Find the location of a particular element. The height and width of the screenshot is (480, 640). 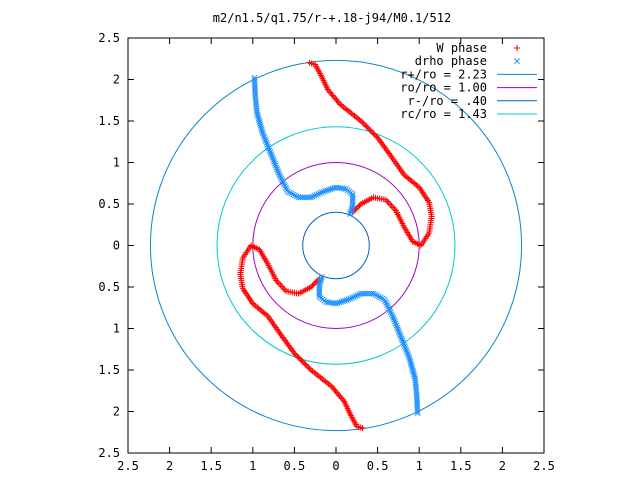

legend-label-circle-0: r+/ro = 2.23 is located at coordinates (443, 74).